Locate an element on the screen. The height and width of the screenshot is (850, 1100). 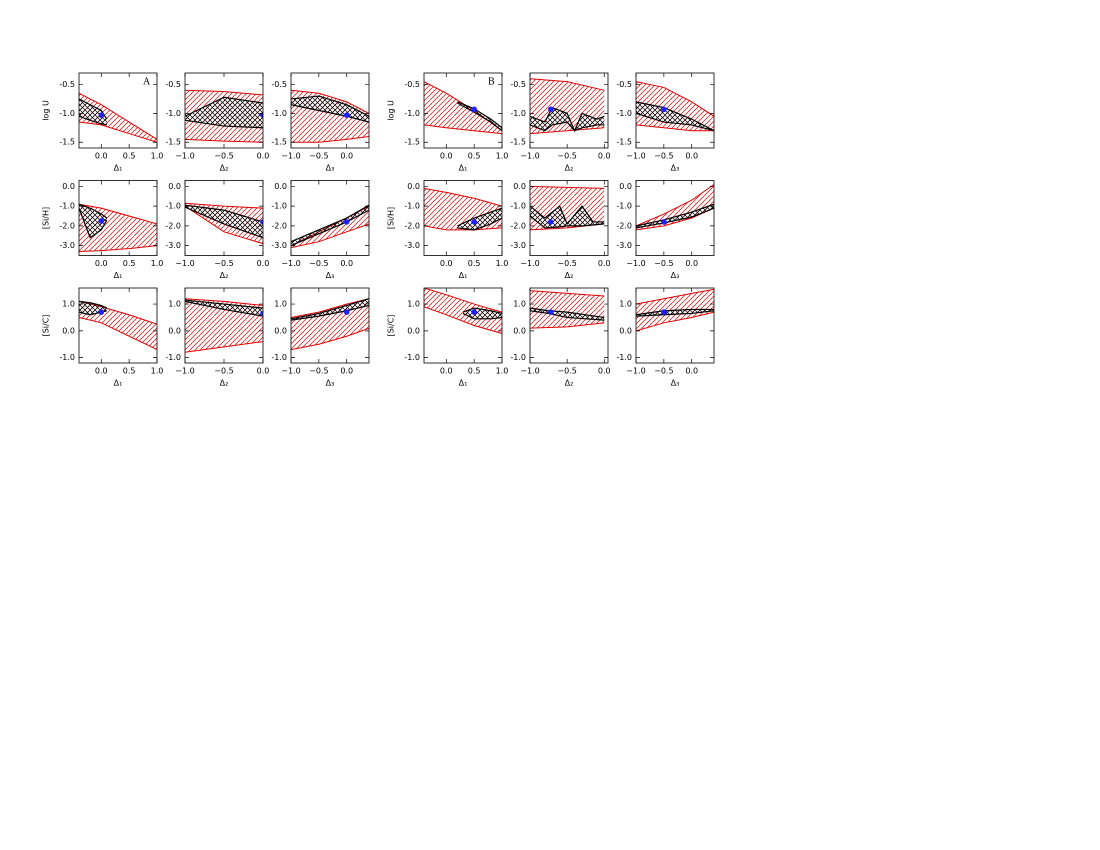
panel: −1.0 −0.5 0.0 0.0 -1.0 -2.0 -3.0 Δ₂ is located at coordinates (560, 230).